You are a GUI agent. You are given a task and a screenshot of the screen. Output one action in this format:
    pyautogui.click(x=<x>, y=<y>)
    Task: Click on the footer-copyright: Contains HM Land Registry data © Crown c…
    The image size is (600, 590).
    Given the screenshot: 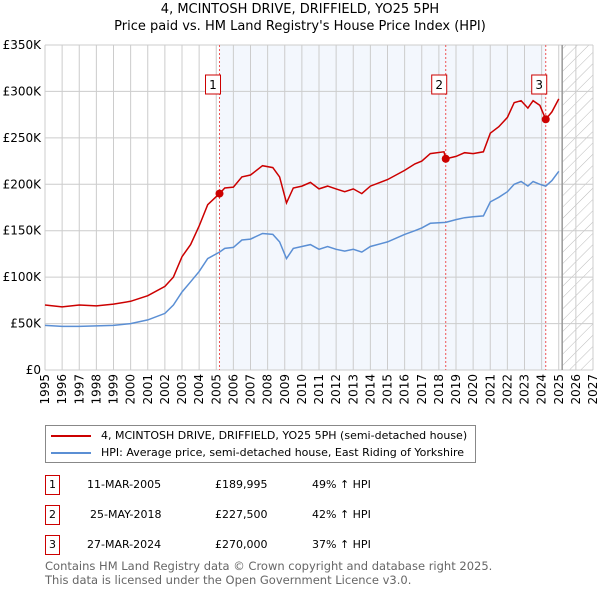 What is the action you would take?
    pyautogui.click(x=269, y=566)
    